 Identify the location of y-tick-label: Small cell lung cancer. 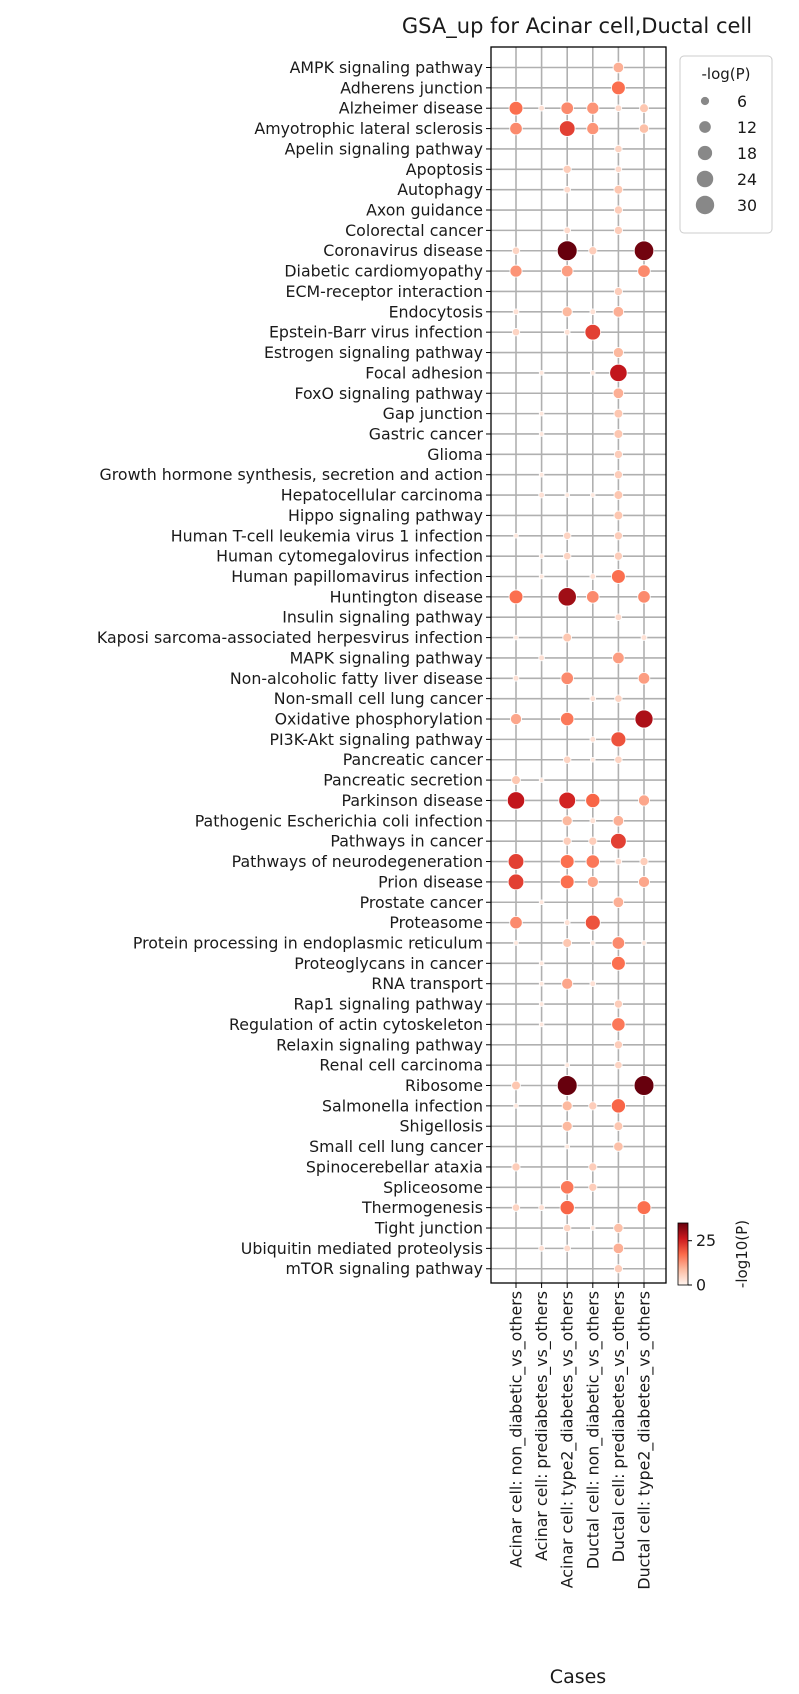
(396, 1146).